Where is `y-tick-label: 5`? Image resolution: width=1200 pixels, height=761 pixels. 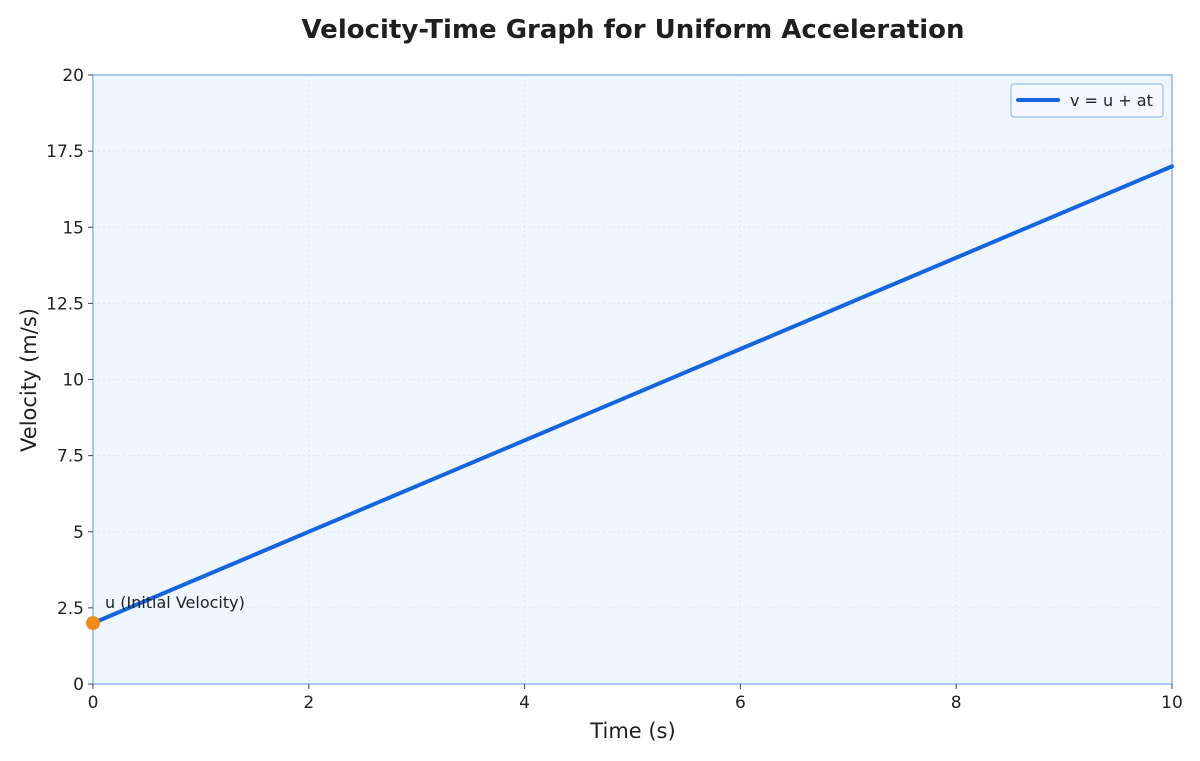
y-tick-label: 5 is located at coordinates (78, 533).